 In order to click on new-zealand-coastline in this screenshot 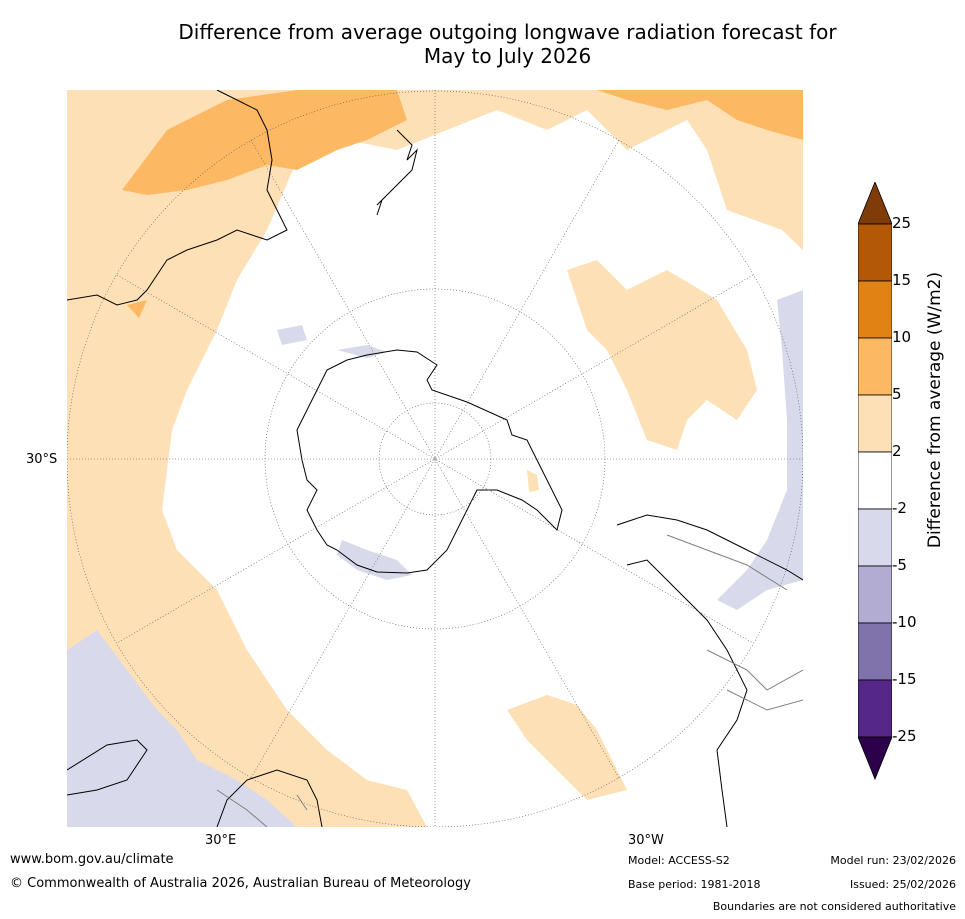, I will do `click(397, 172)`.